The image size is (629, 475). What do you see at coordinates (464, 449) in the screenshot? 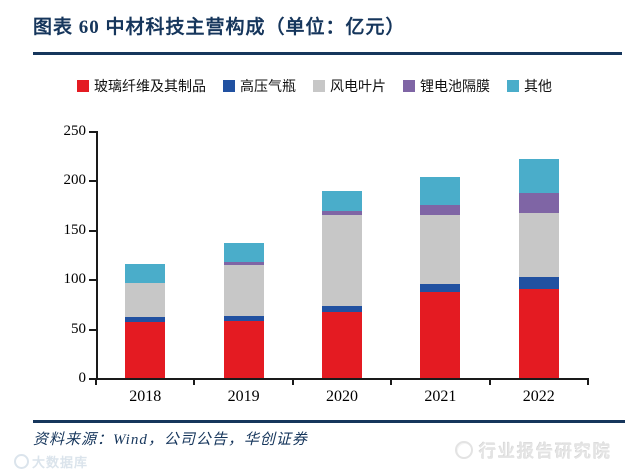
I see `watermark-right-logo-icon` at bounding box center [464, 449].